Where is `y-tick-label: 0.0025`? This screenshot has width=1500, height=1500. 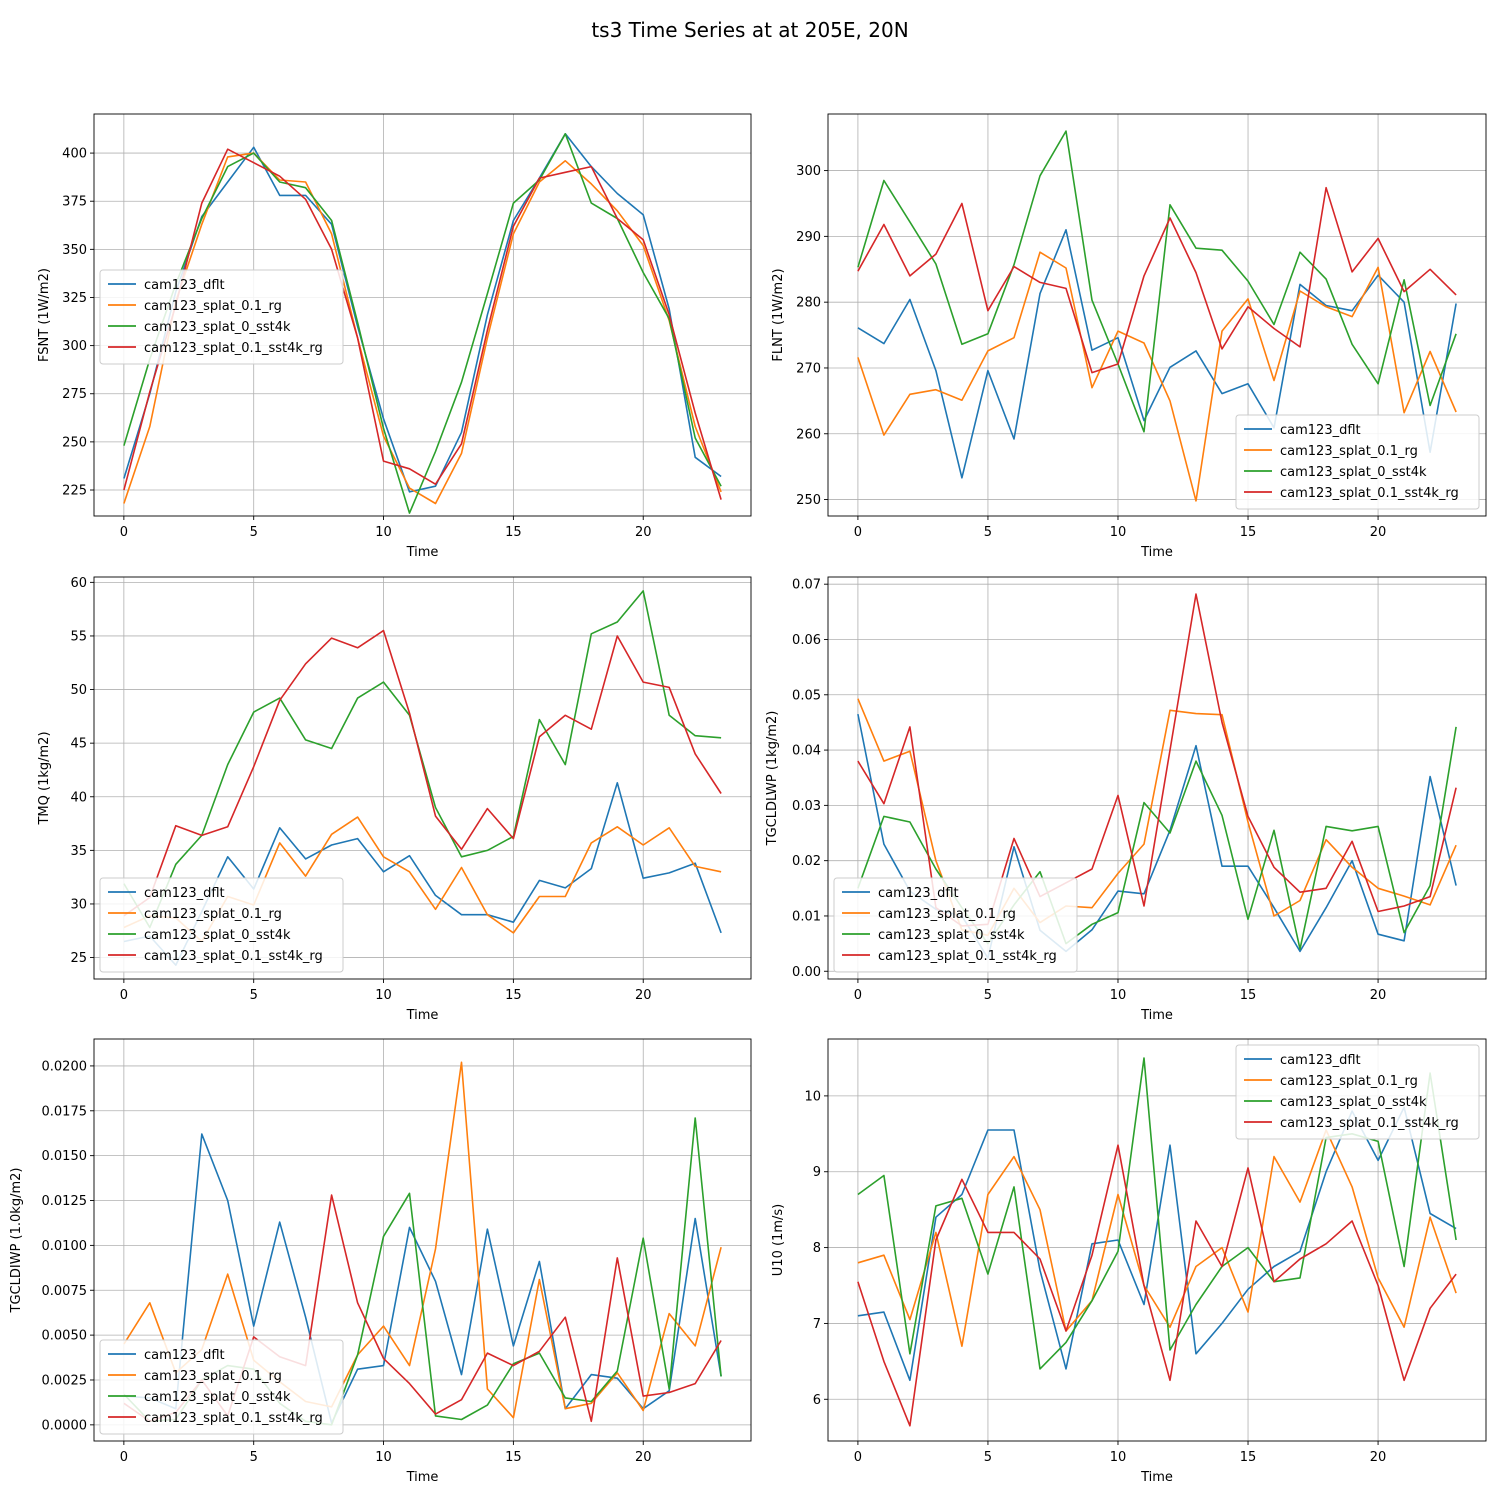
y-tick-label: 0.0025 is located at coordinates (65, 1380).